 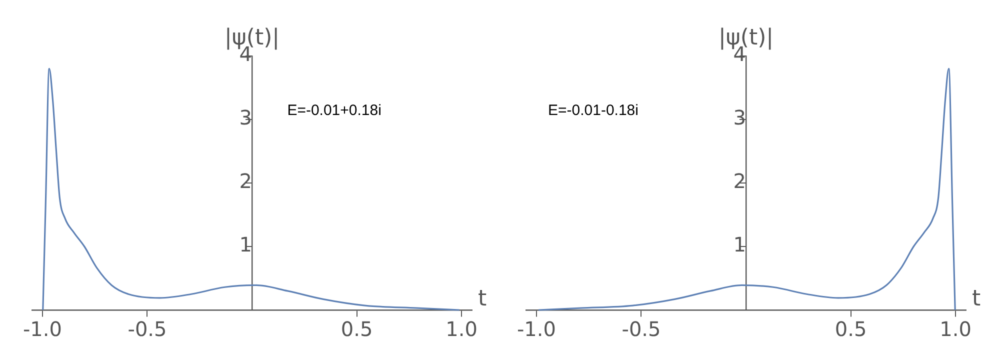 What do you see at coordinates (593, 111) in the screenshot?
I see `annotation: E=-0.01-0.18i` at bounding box center [593, 111].